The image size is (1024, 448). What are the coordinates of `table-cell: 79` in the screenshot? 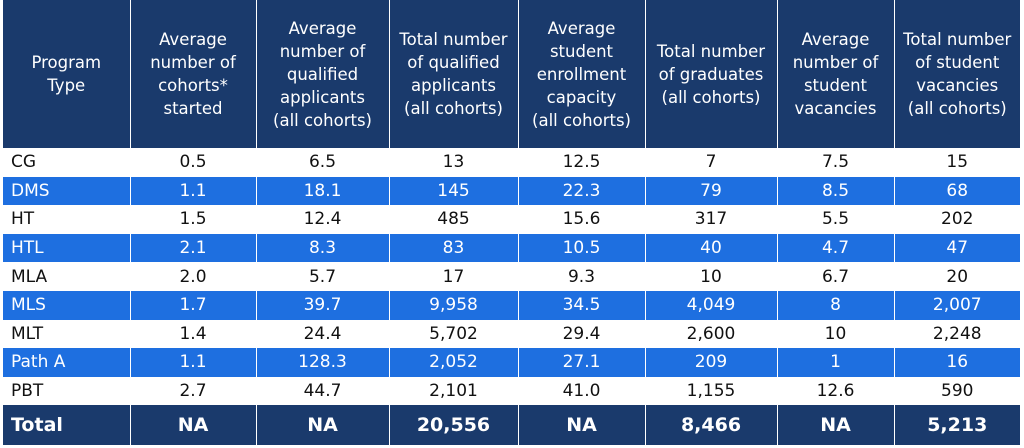 It's located at (711, 191).